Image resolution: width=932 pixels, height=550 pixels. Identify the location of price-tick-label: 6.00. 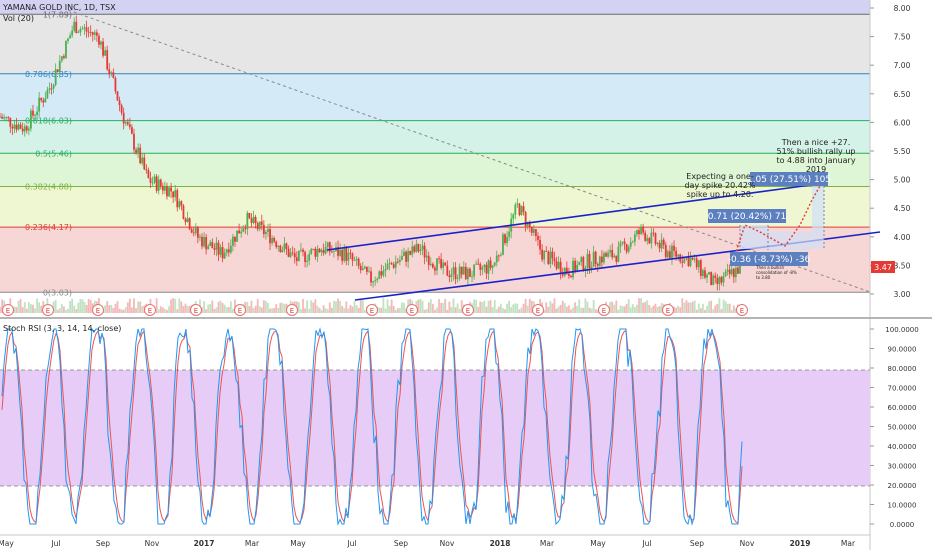
(902, 122).